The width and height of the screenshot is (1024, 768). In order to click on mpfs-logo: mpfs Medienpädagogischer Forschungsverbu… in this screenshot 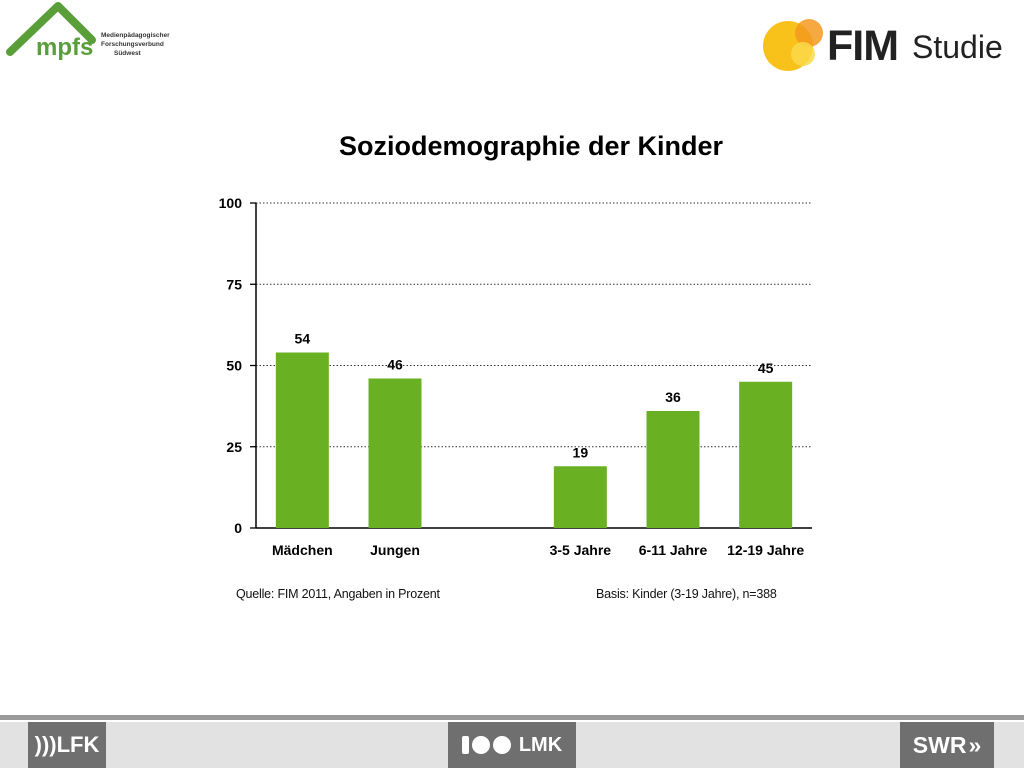, I will do `click(91, 34)`.